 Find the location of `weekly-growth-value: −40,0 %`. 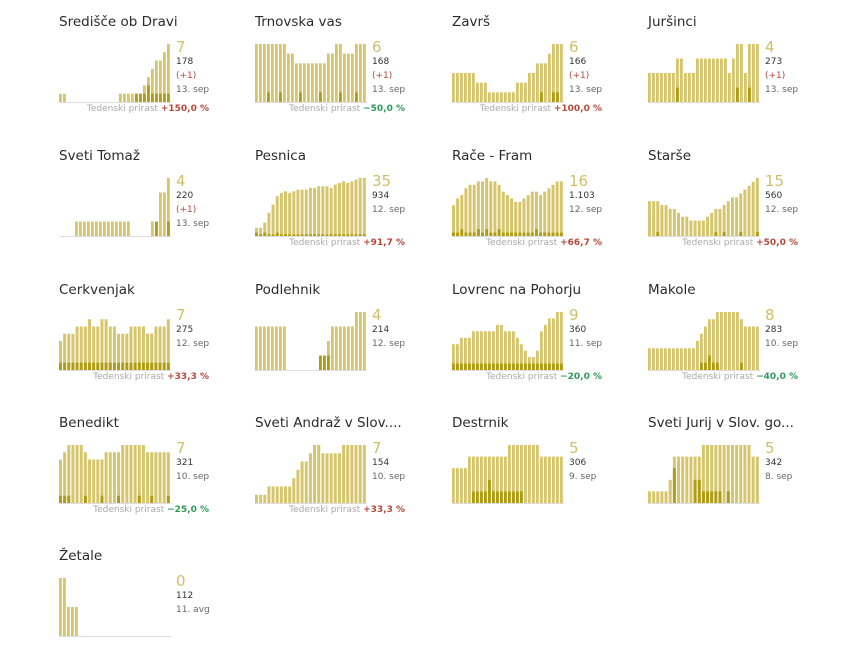

weekly-growth-value: −40,0 % is located at coordinates (777, 377).